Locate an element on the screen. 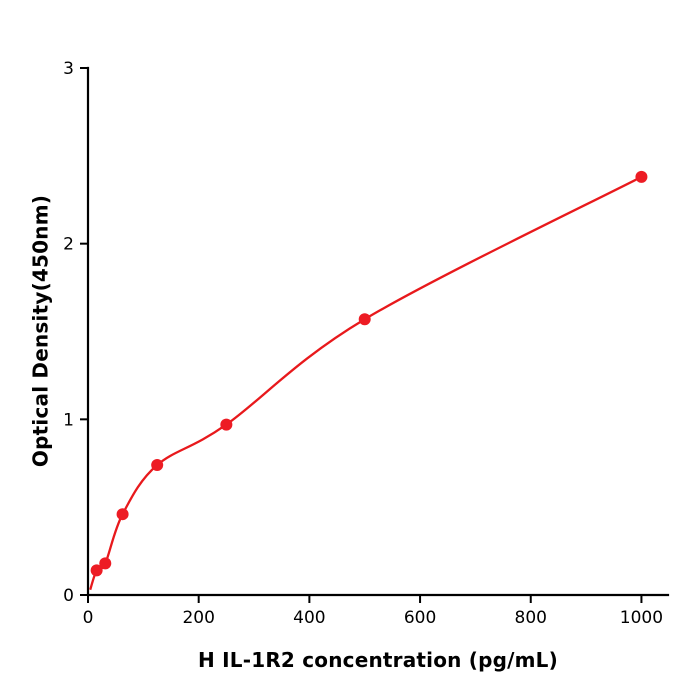  x-axis-label: H IL-1R2 concentration (pg/mL) is located at coordinates (378, 660).